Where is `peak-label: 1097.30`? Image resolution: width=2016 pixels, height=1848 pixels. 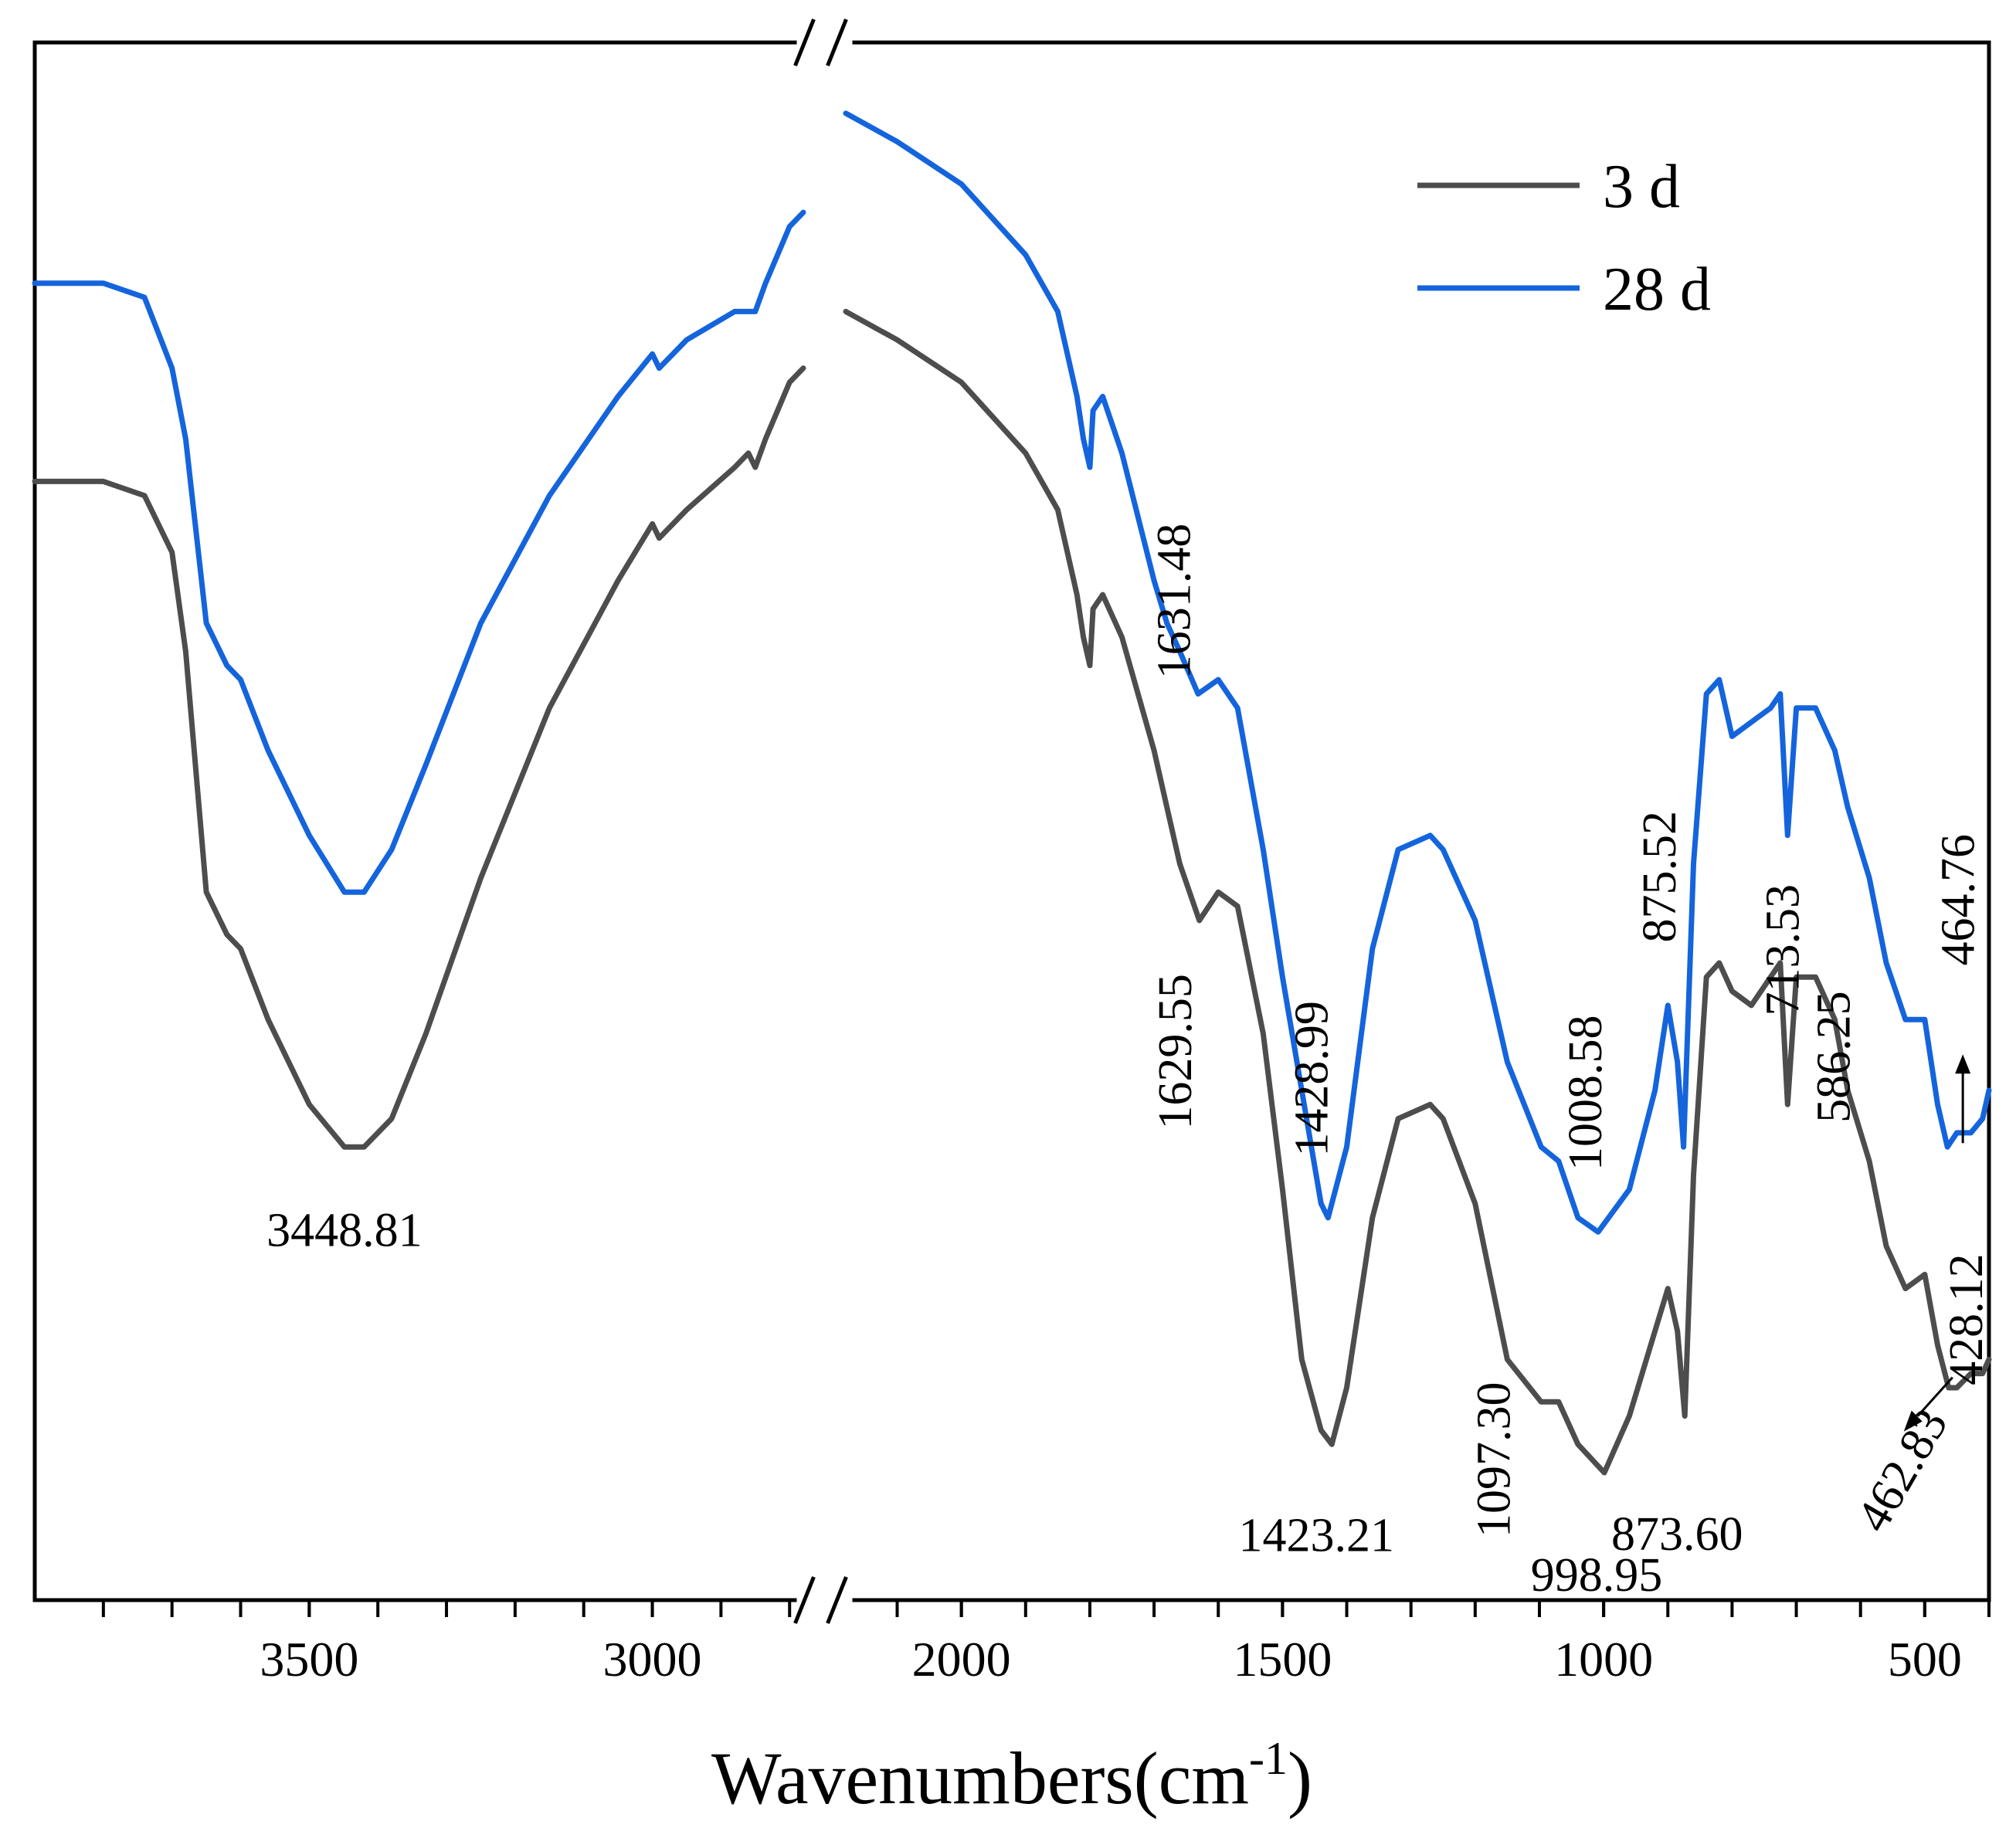
peak-label: 1097.30 is located at coordinates (1494, 1460).